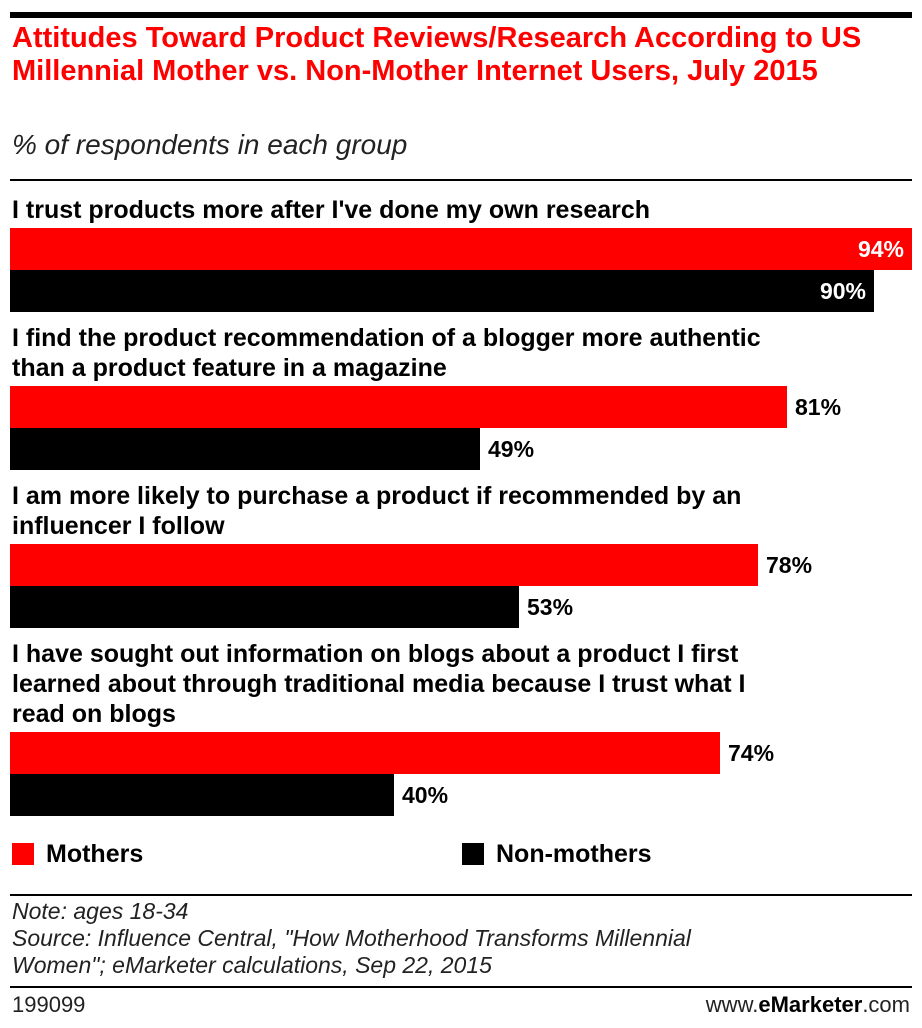 The width and height of the screenshot is (922, 1028). Describe the element at coordinates (751, 753) in the screenshot. I see `data-label: 74%` at that location.